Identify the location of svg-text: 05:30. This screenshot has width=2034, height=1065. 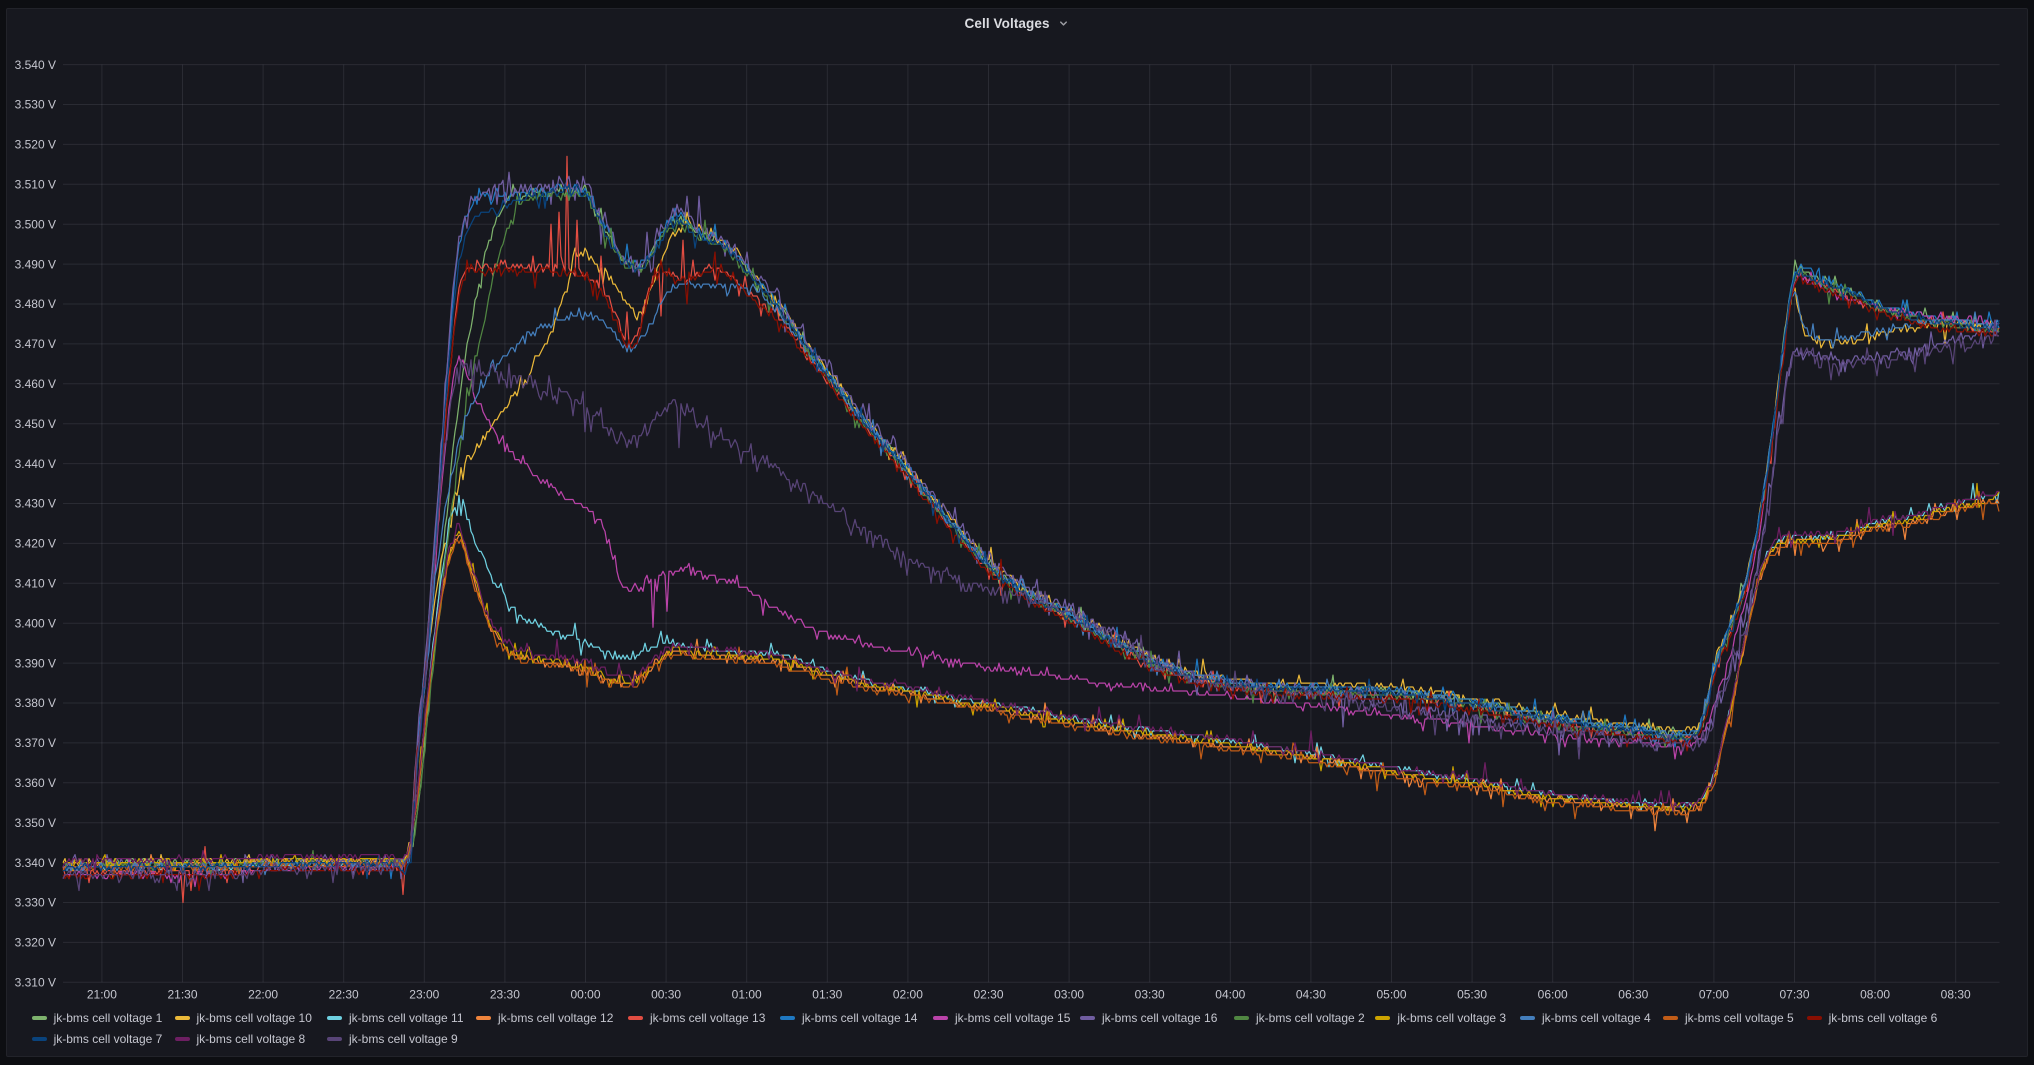
(1472, 995).